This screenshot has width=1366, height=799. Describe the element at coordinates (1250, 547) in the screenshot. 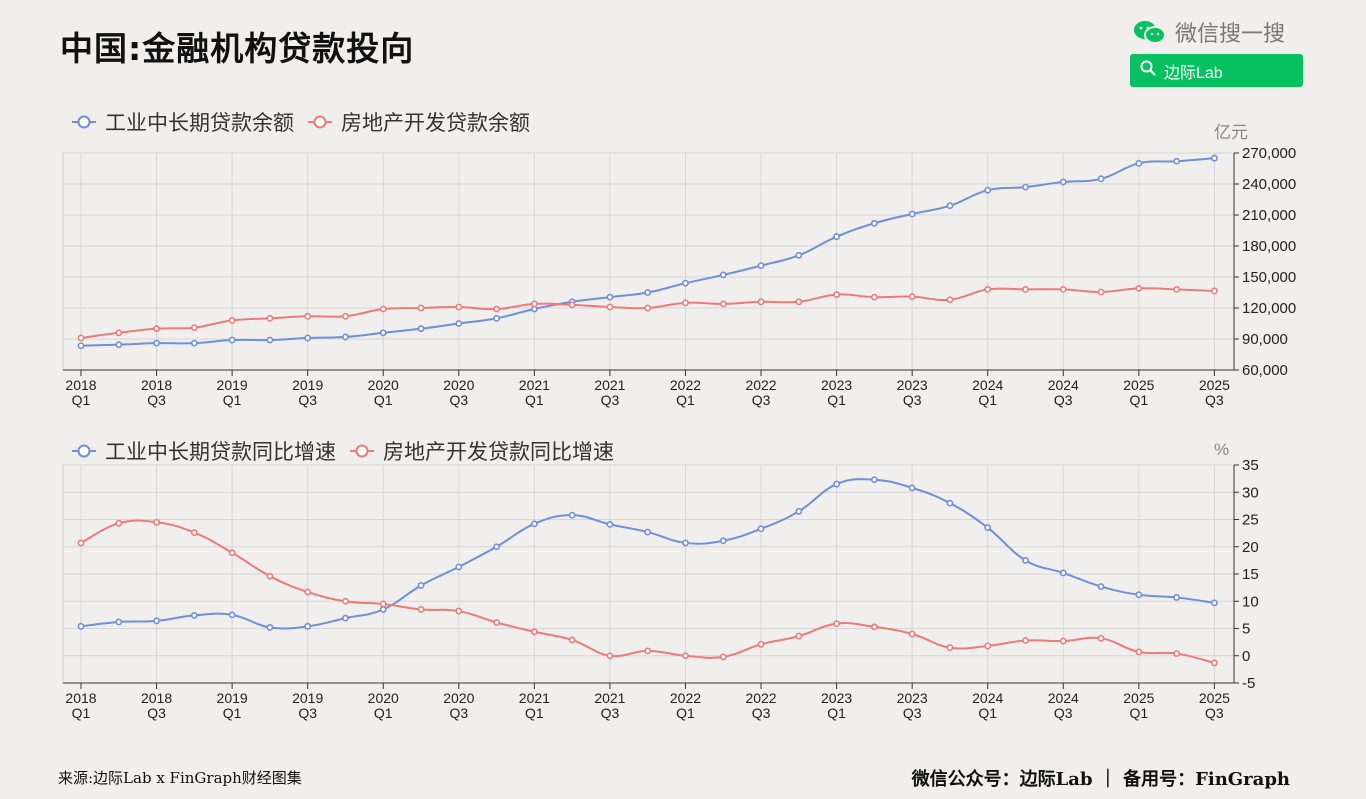

I see `y-tick-label: 20` at that location.